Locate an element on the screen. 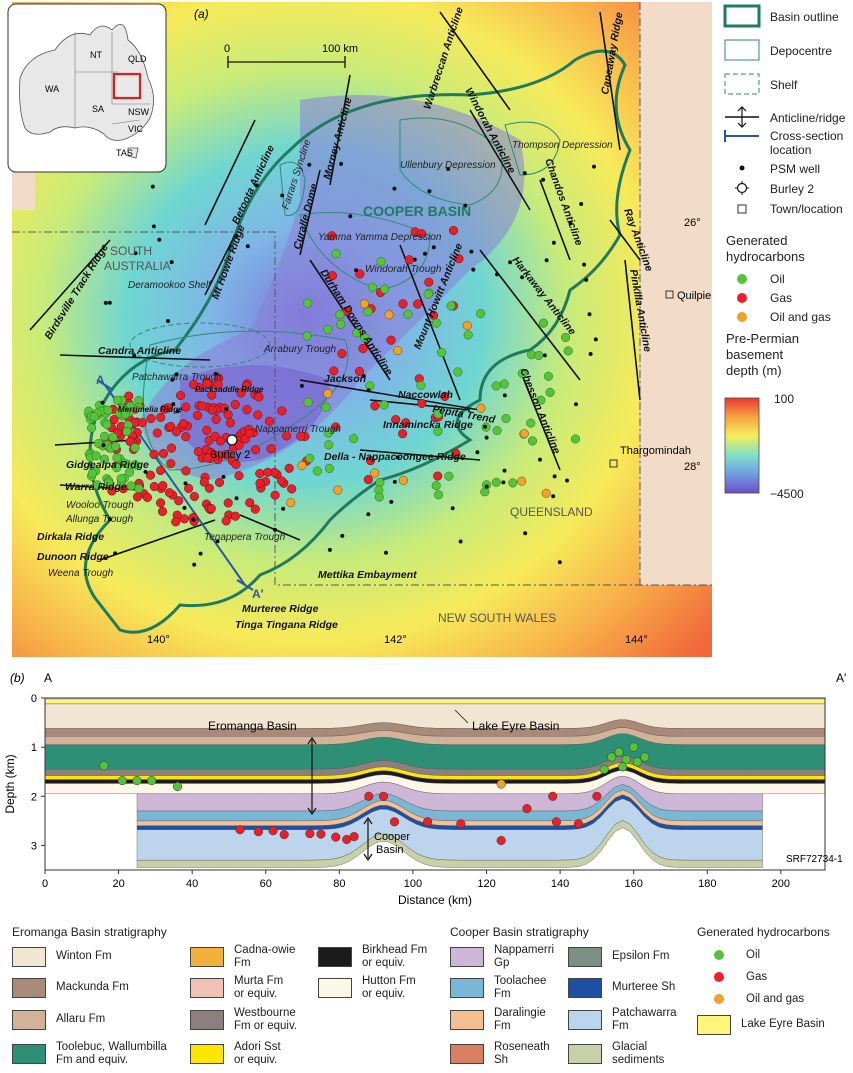 Image resolution: width=853 pixels, height=1073 pixels. strat-label: Cadna-owie Fm is located at coordinates (265, 956).